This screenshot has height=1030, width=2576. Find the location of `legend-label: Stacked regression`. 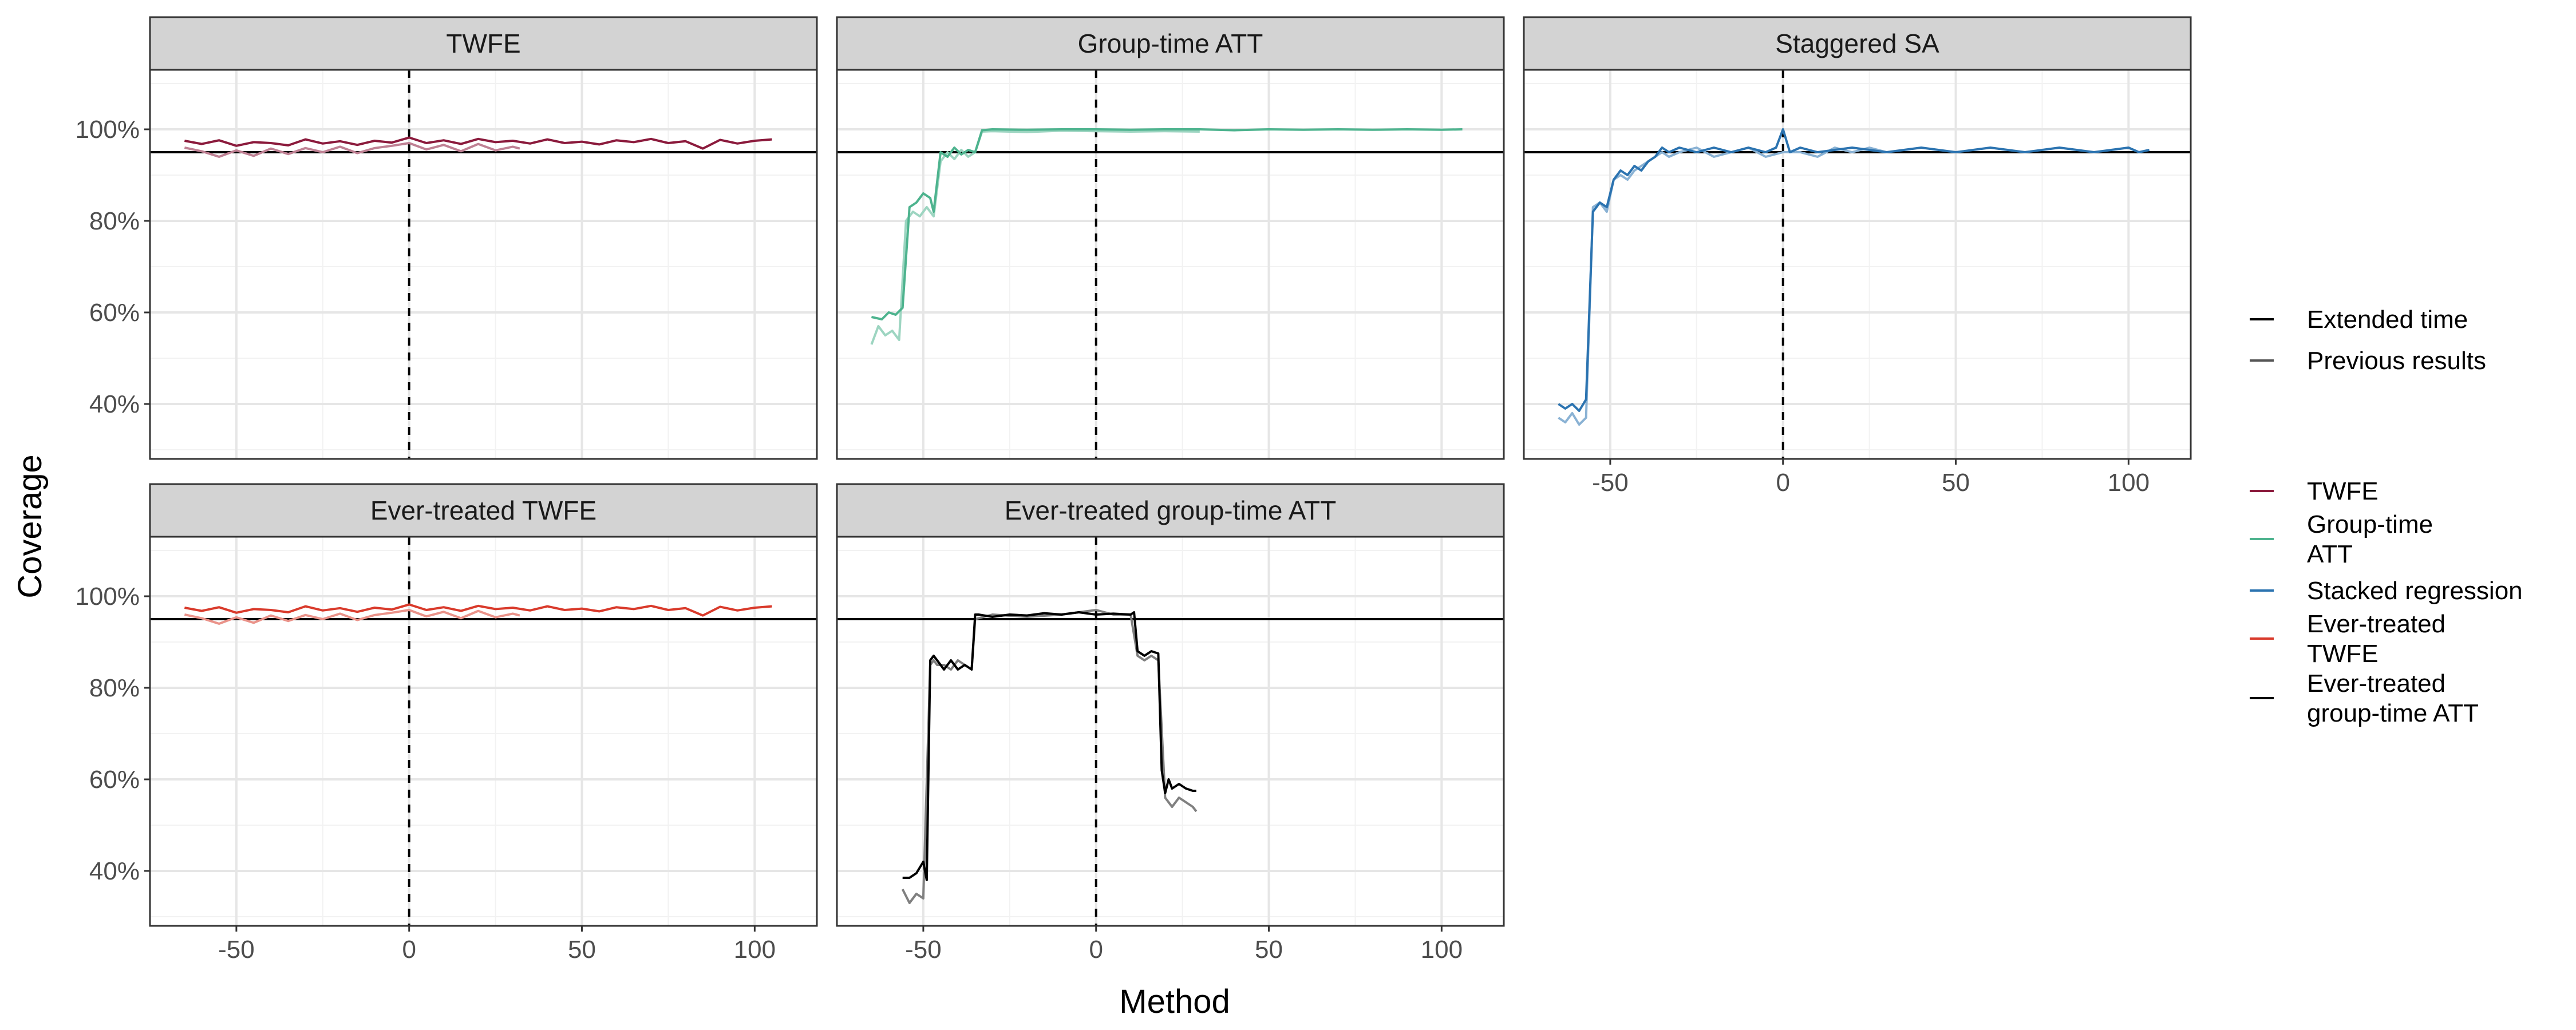

legend-label: Stacked regression is located at coordinates (2415, 591).